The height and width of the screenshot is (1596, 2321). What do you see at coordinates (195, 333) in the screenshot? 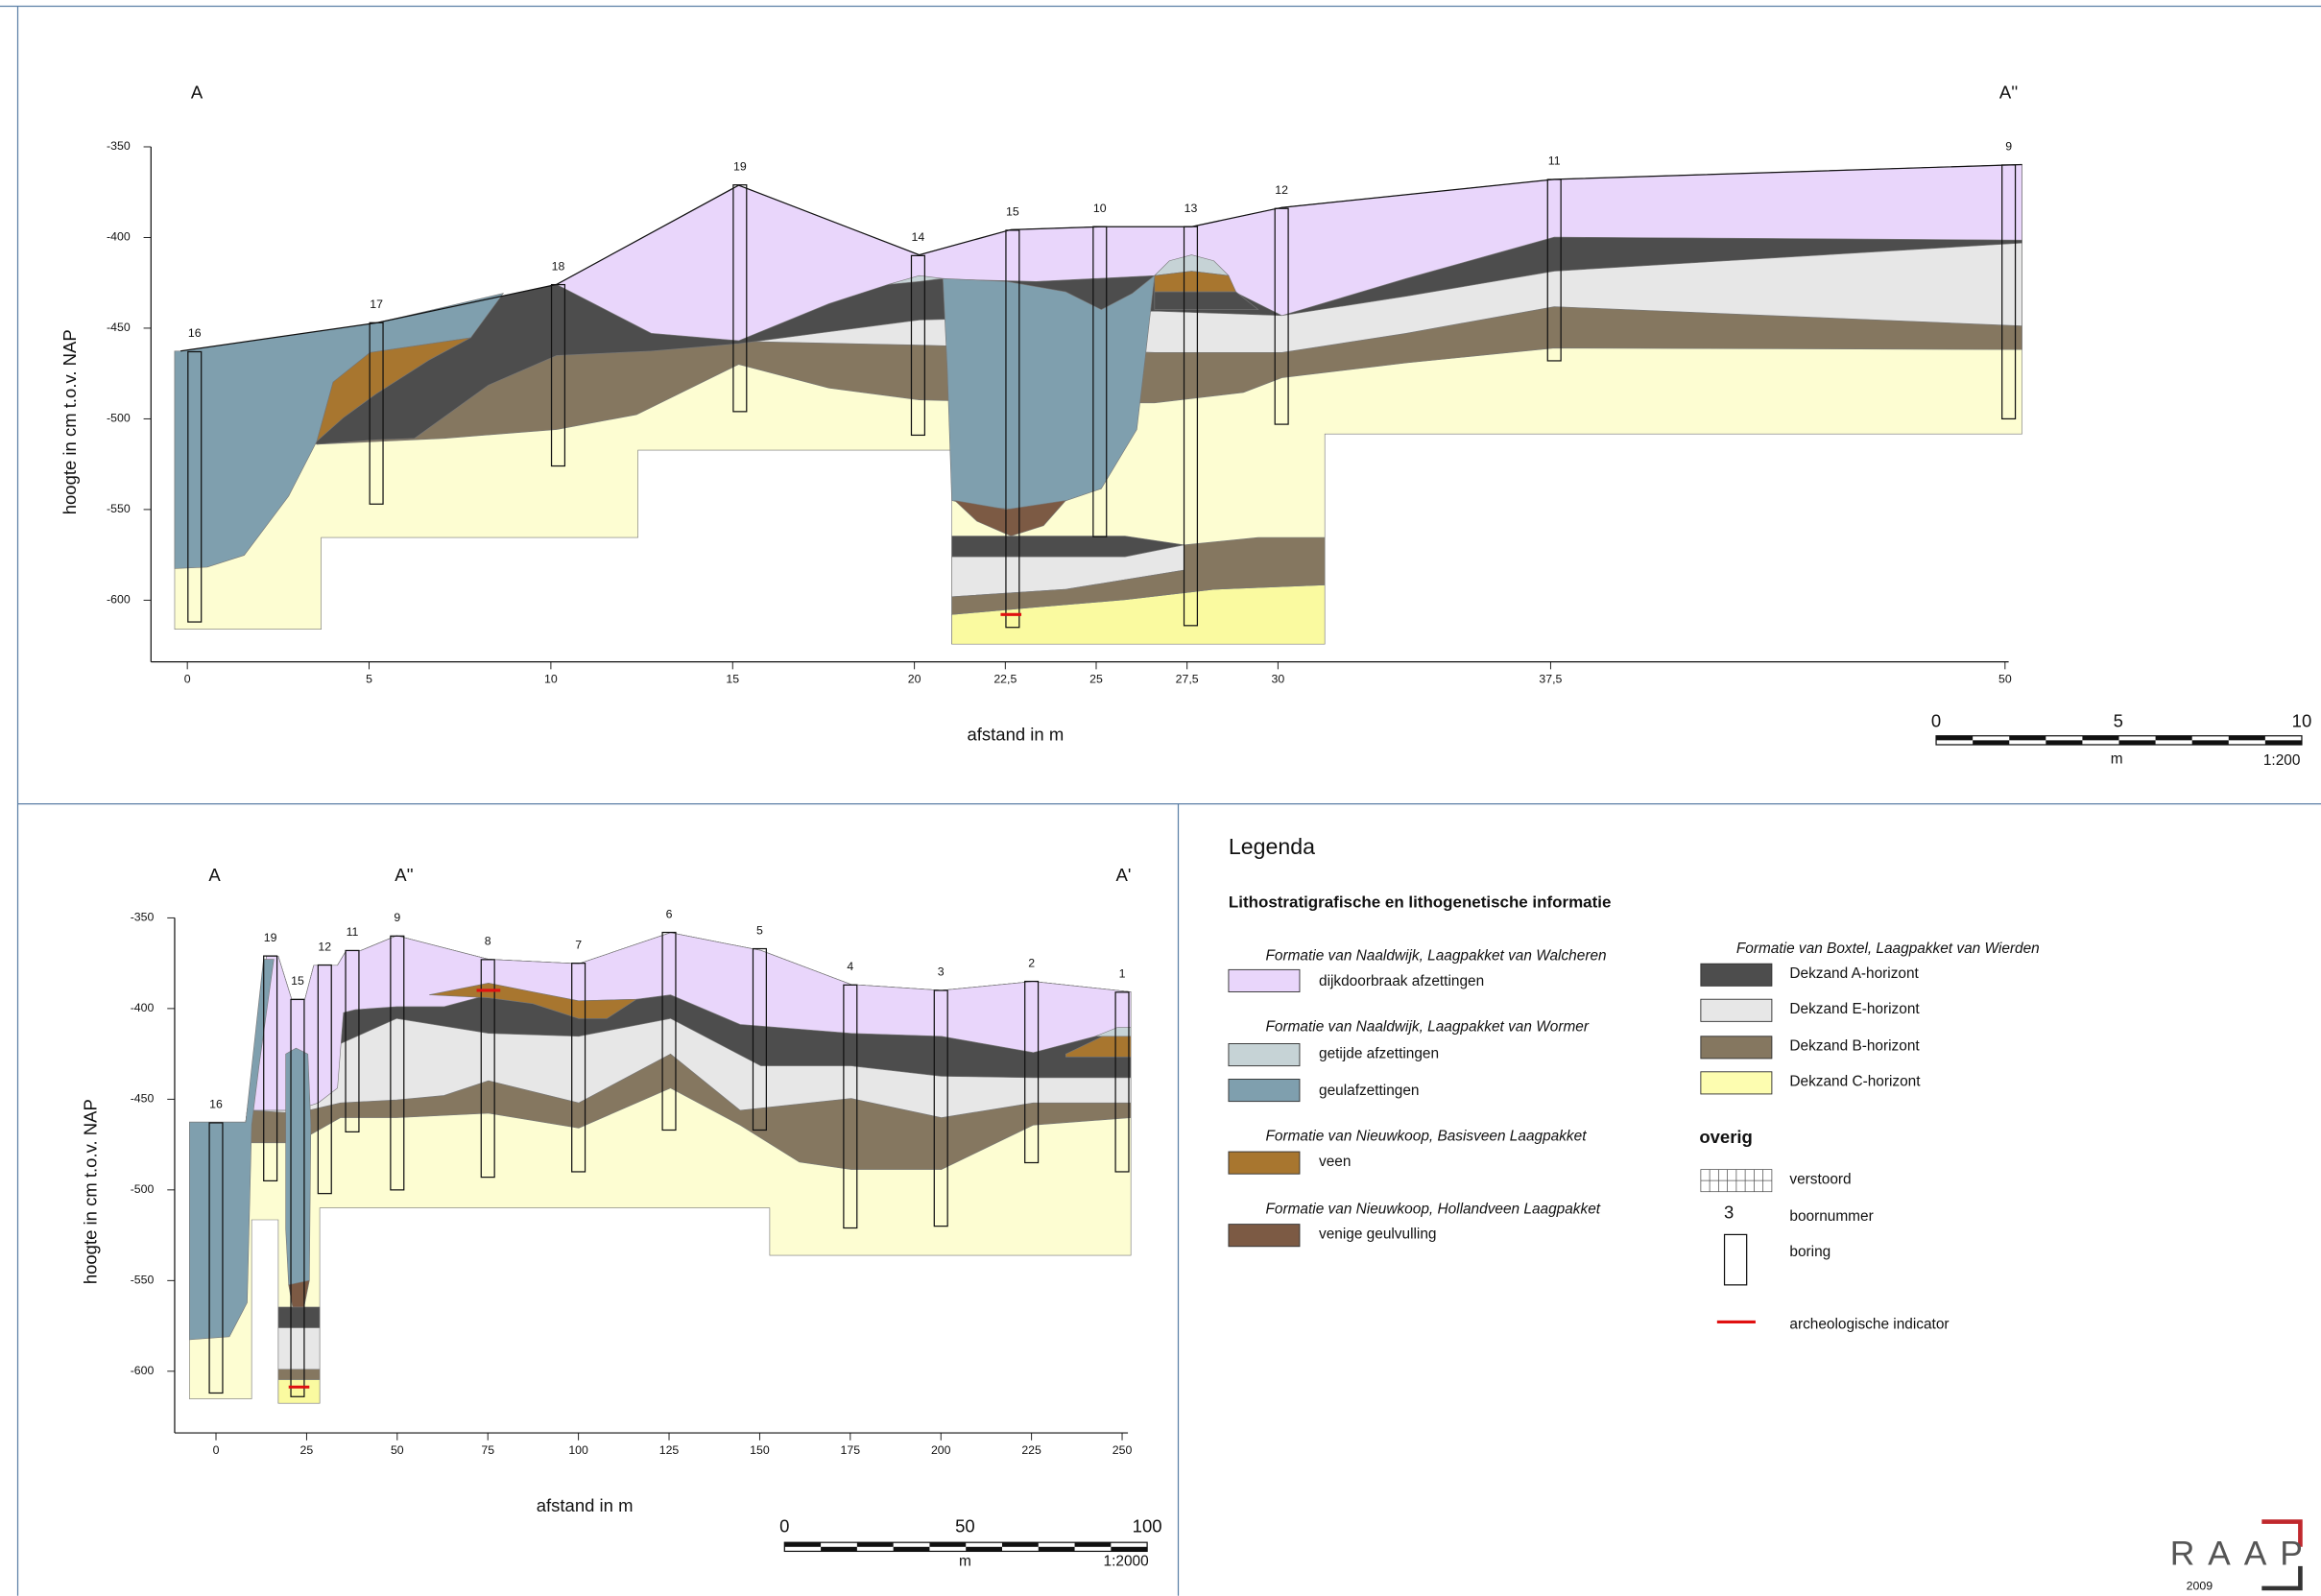
I see `borehole-number: 16` at bounding box center [195, 333].